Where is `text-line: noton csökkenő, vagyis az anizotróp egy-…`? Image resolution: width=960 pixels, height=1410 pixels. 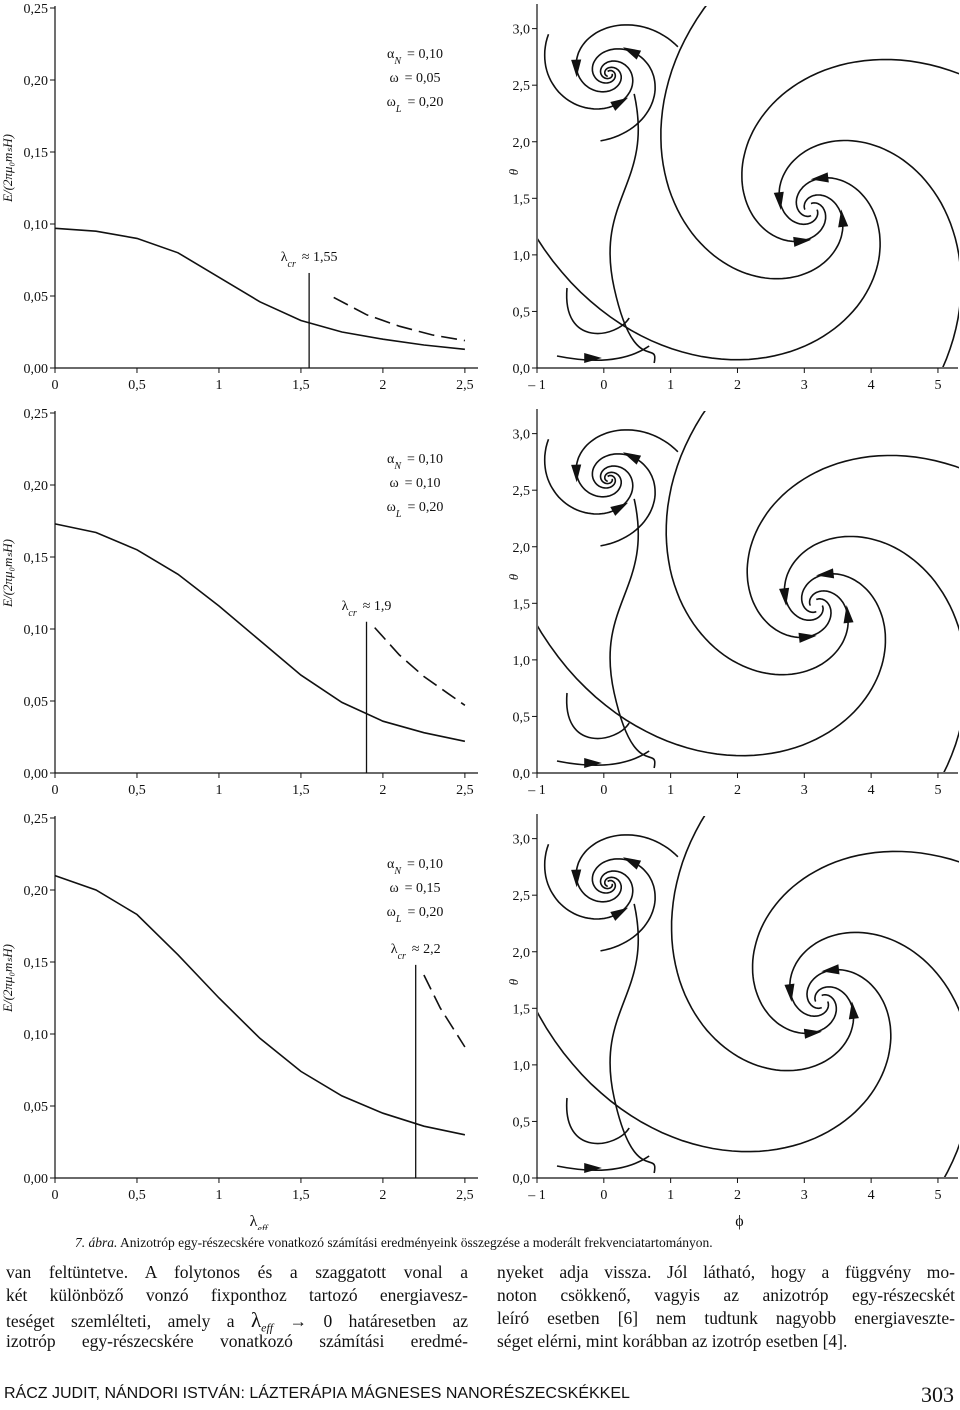
text-line: noton csökkenő, vagyis az anizotróp egy-… is located at coordinates (726, 1295).